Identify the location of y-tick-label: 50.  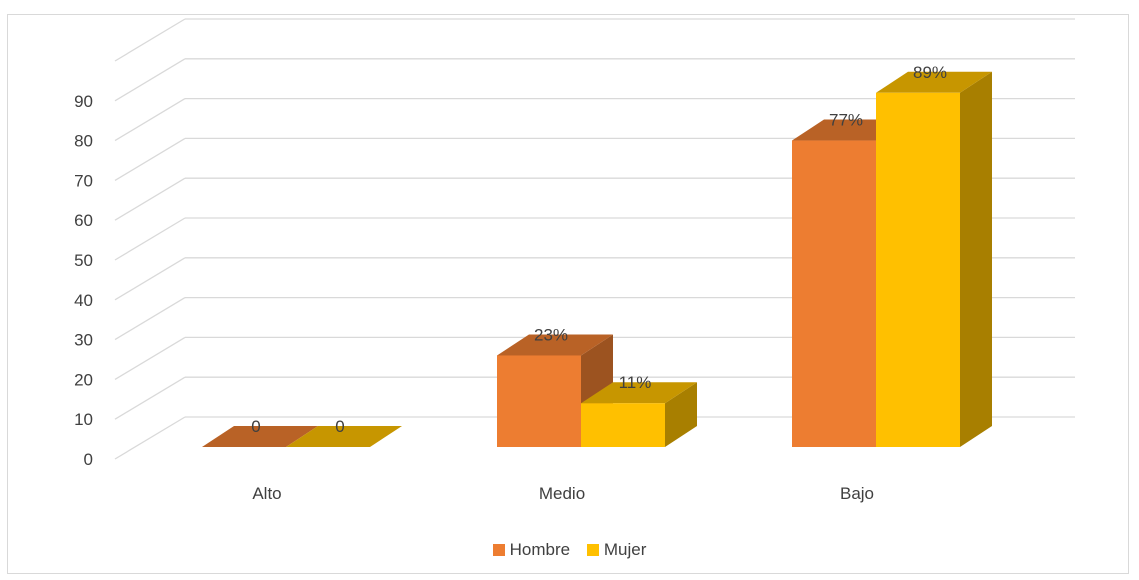
(83, 260).